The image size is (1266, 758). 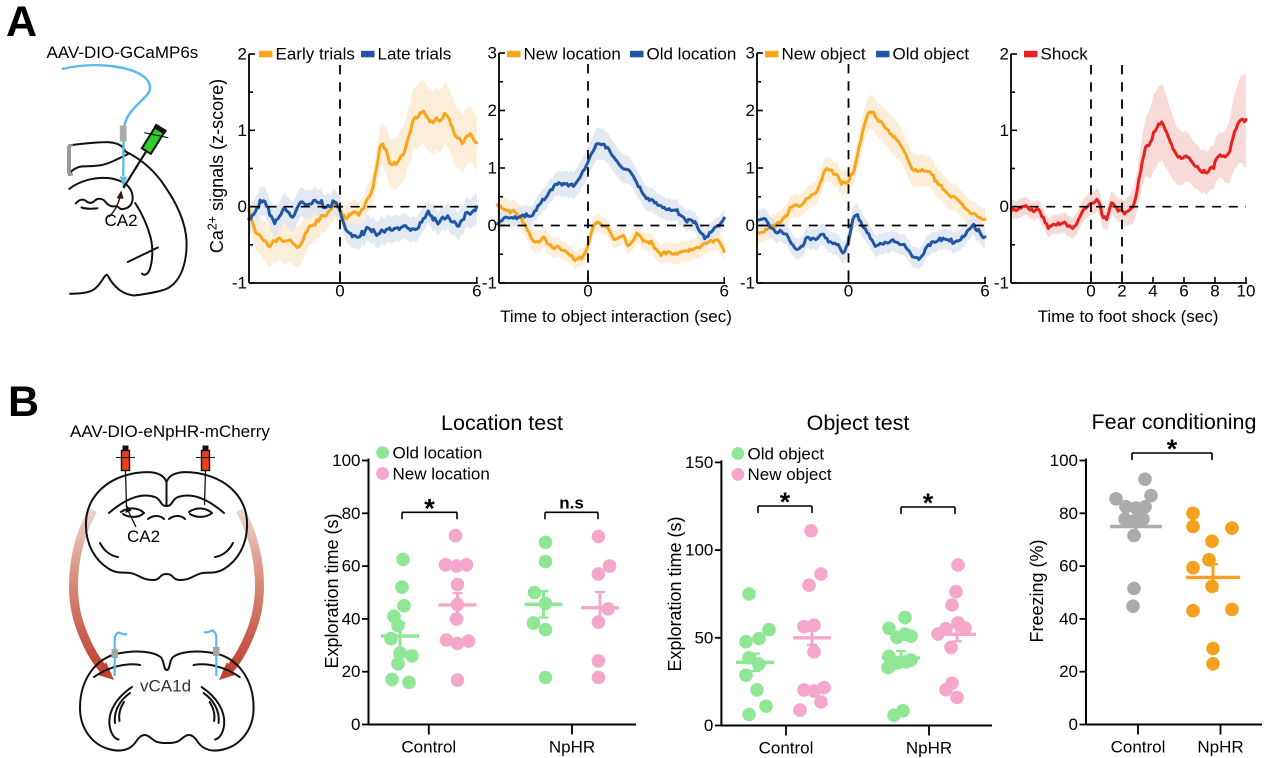 What do you see at coordinates (571, 502) in the screenshot?
I see `svg-text: n.s` at bounding box center [571, 502].